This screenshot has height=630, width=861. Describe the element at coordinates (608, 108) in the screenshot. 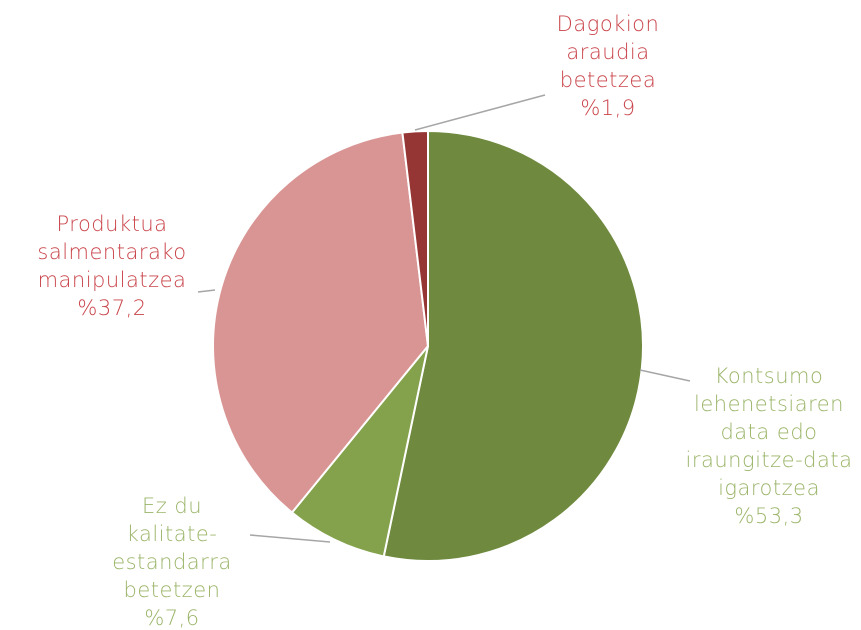

I see `value-label: %1,9` at that location.